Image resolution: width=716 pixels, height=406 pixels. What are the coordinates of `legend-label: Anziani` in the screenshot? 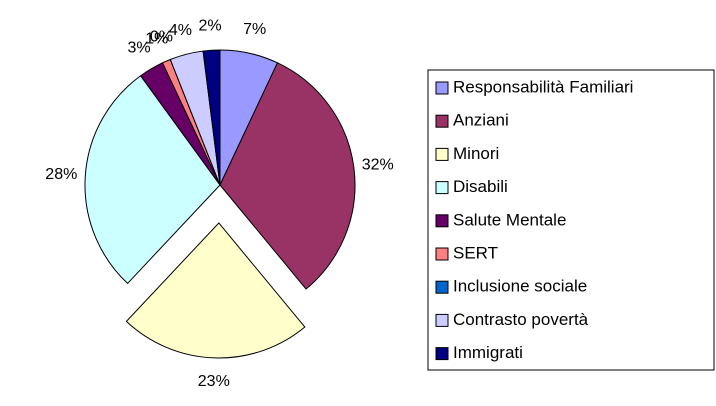 It's located at (481, 120).